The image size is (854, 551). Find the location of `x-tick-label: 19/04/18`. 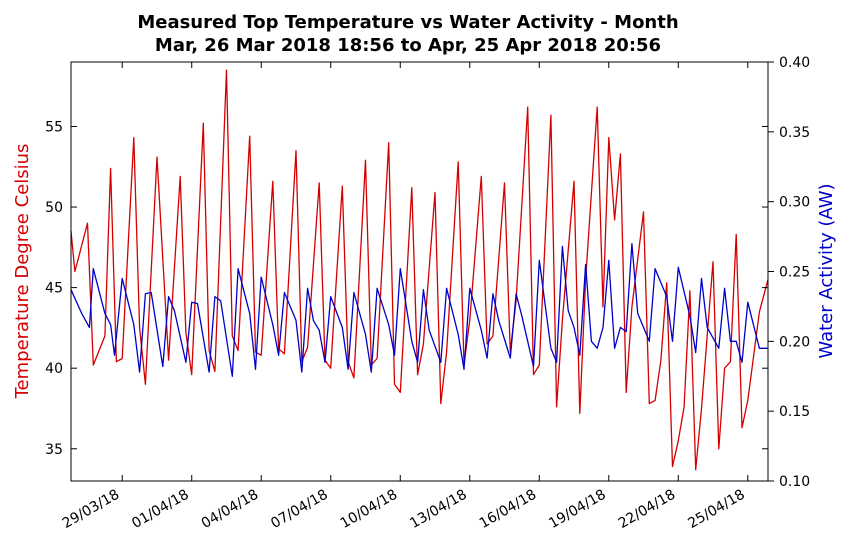

x-tick-label: 19/04/18 is located at coordinates (577, 509).